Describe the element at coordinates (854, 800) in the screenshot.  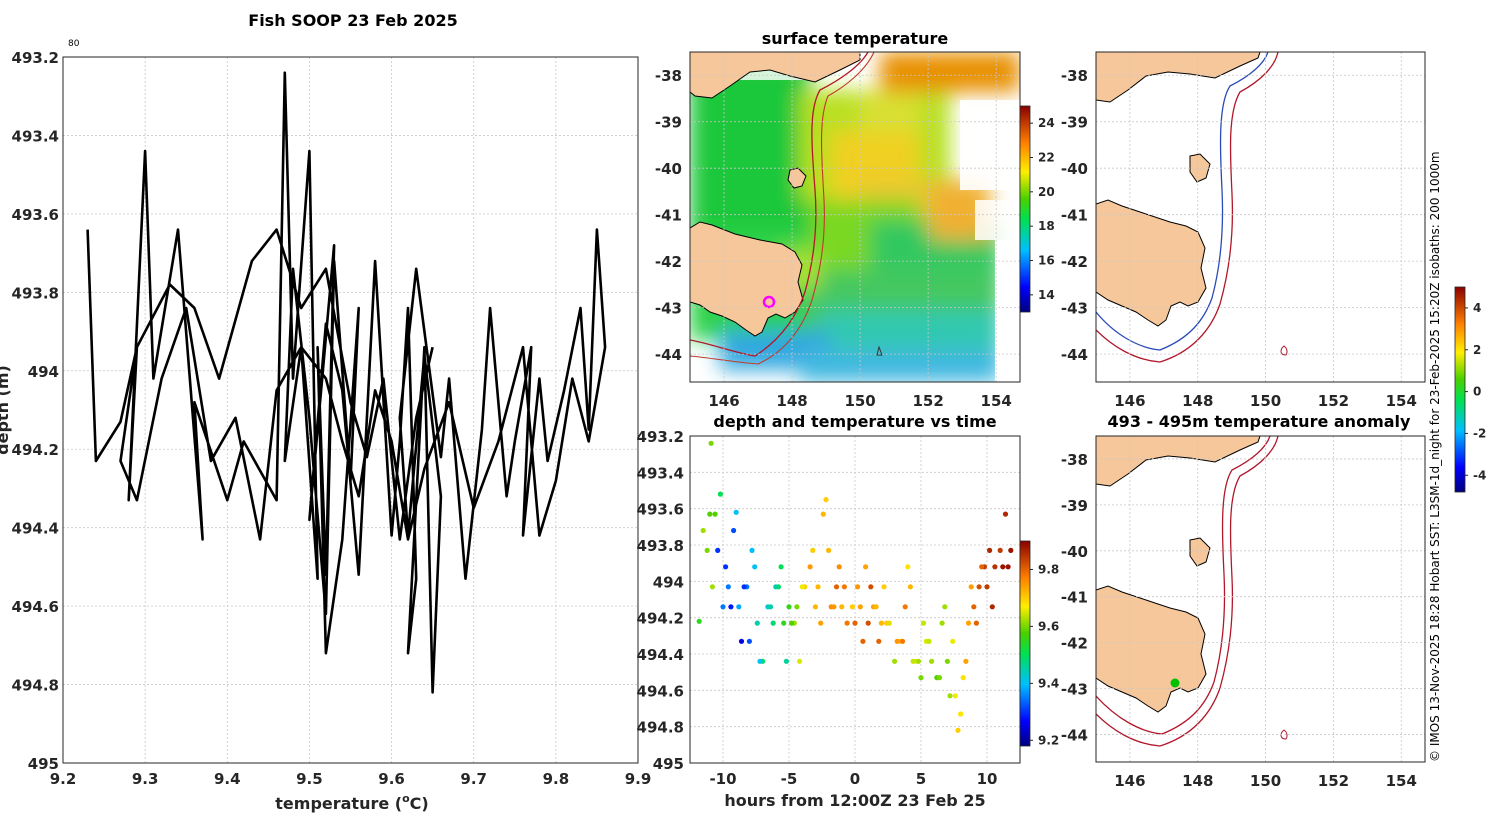
I see `timeseries-xlabel: hours from 12:00Z 23 Feb 25` at that location.